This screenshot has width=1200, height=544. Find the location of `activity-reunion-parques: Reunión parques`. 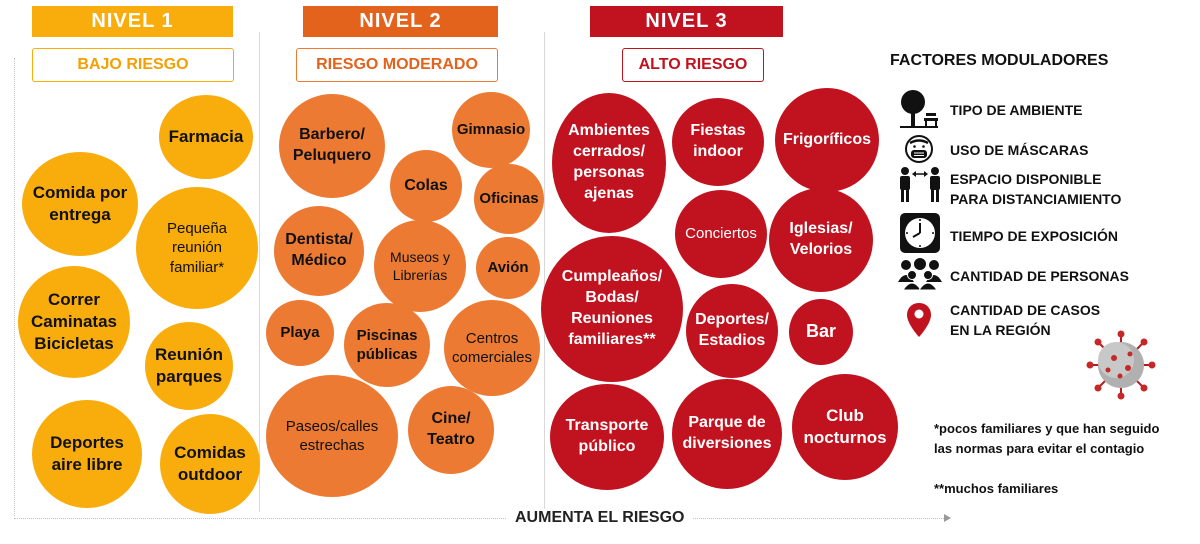

activity-reunion-parques: Reunión parques is located at coordinates (189, 366).